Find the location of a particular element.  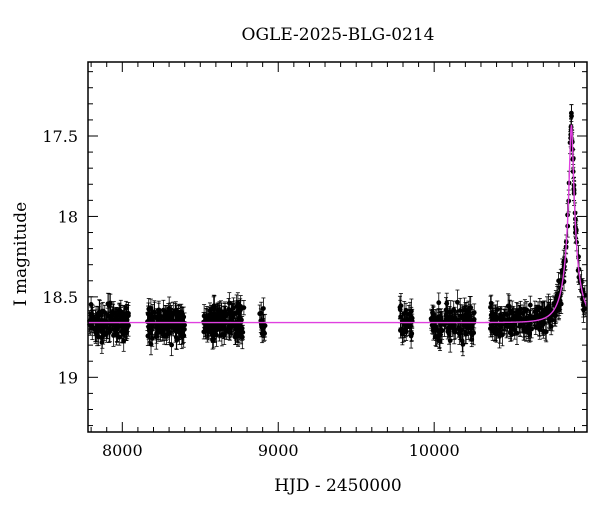

x-tick-label: 9000 is located at coordinates (278, 450).